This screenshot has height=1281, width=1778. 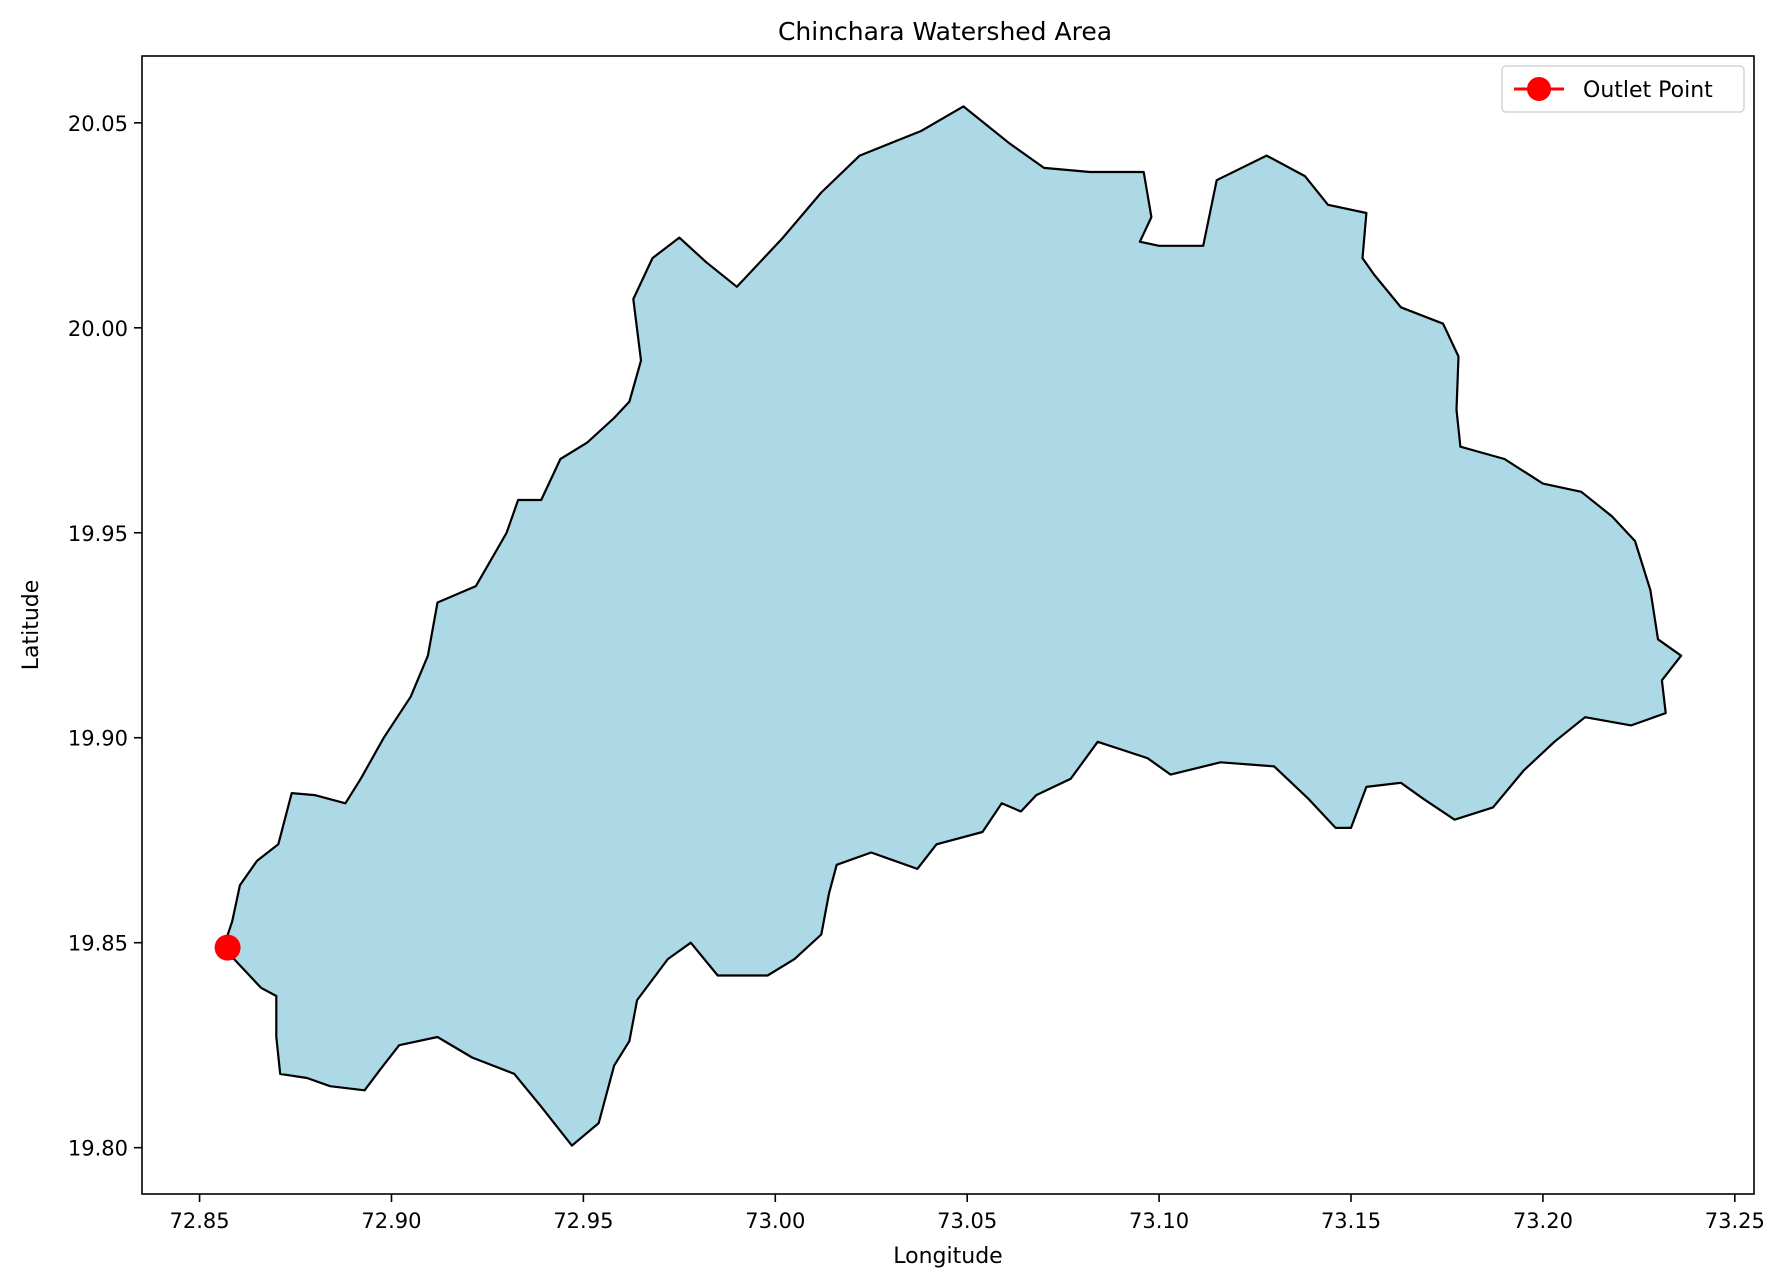 I want to click on x-tick-label: 73.15, so click(x=1351, y=1221).